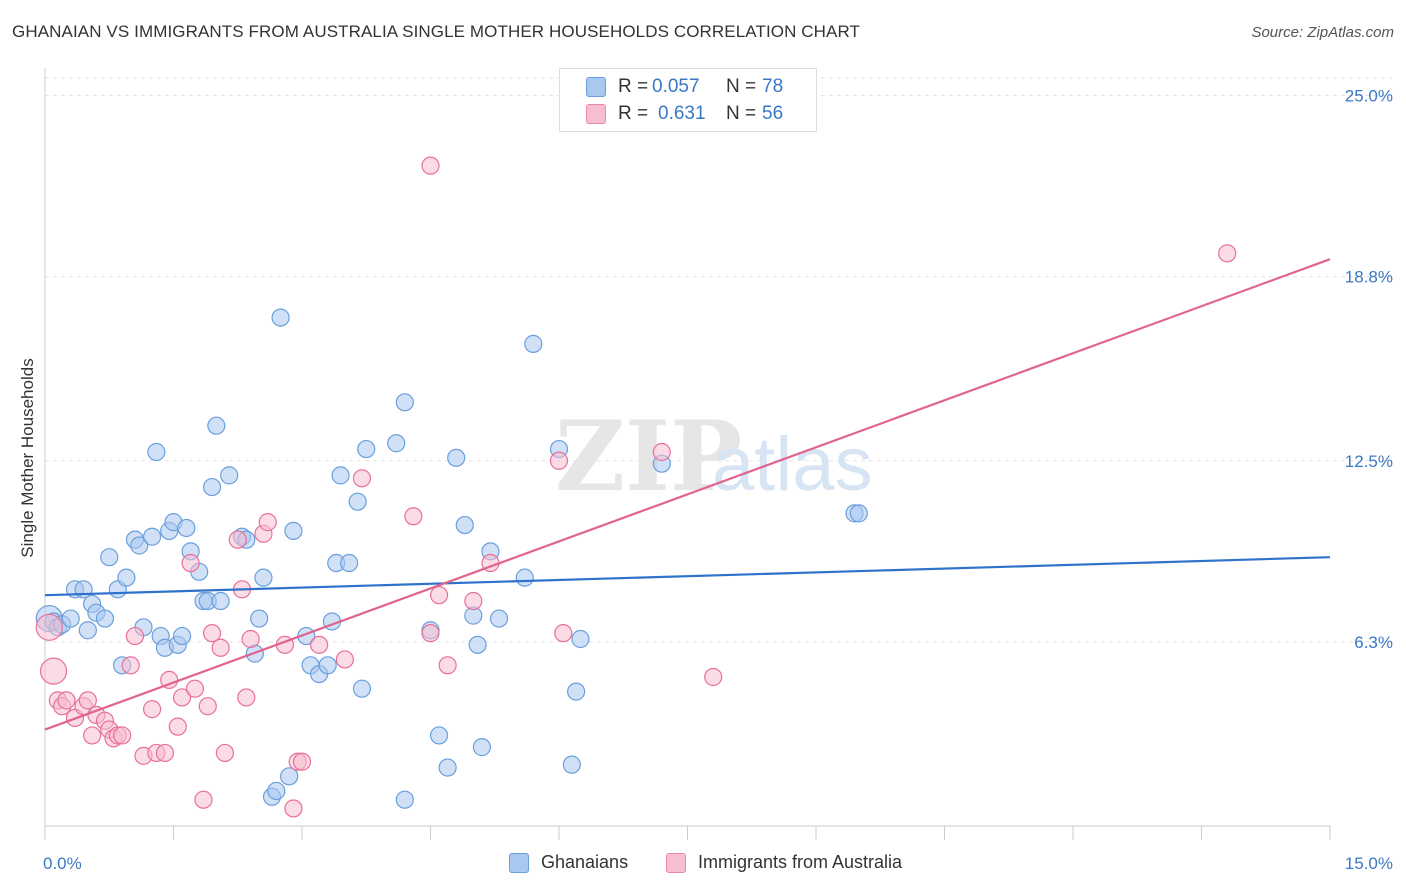 The image size is (1406, 892). I want to click on legend-item-ghanaians: Ghanaians, so click(568, 862).